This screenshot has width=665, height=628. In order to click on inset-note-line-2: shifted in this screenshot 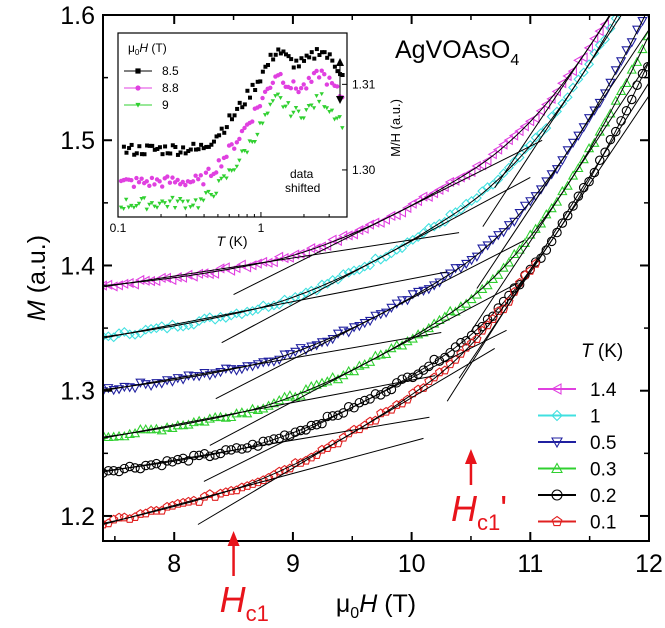, I will do `click(302, 188)`.